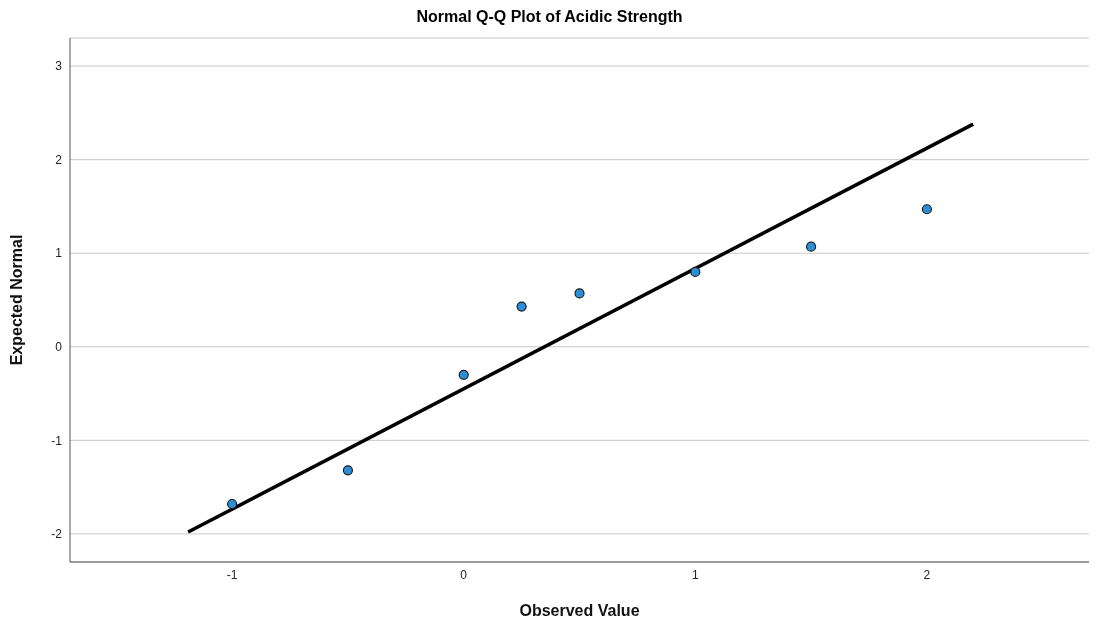  I want to click on y-tick-label: 3, so click(59, 66).